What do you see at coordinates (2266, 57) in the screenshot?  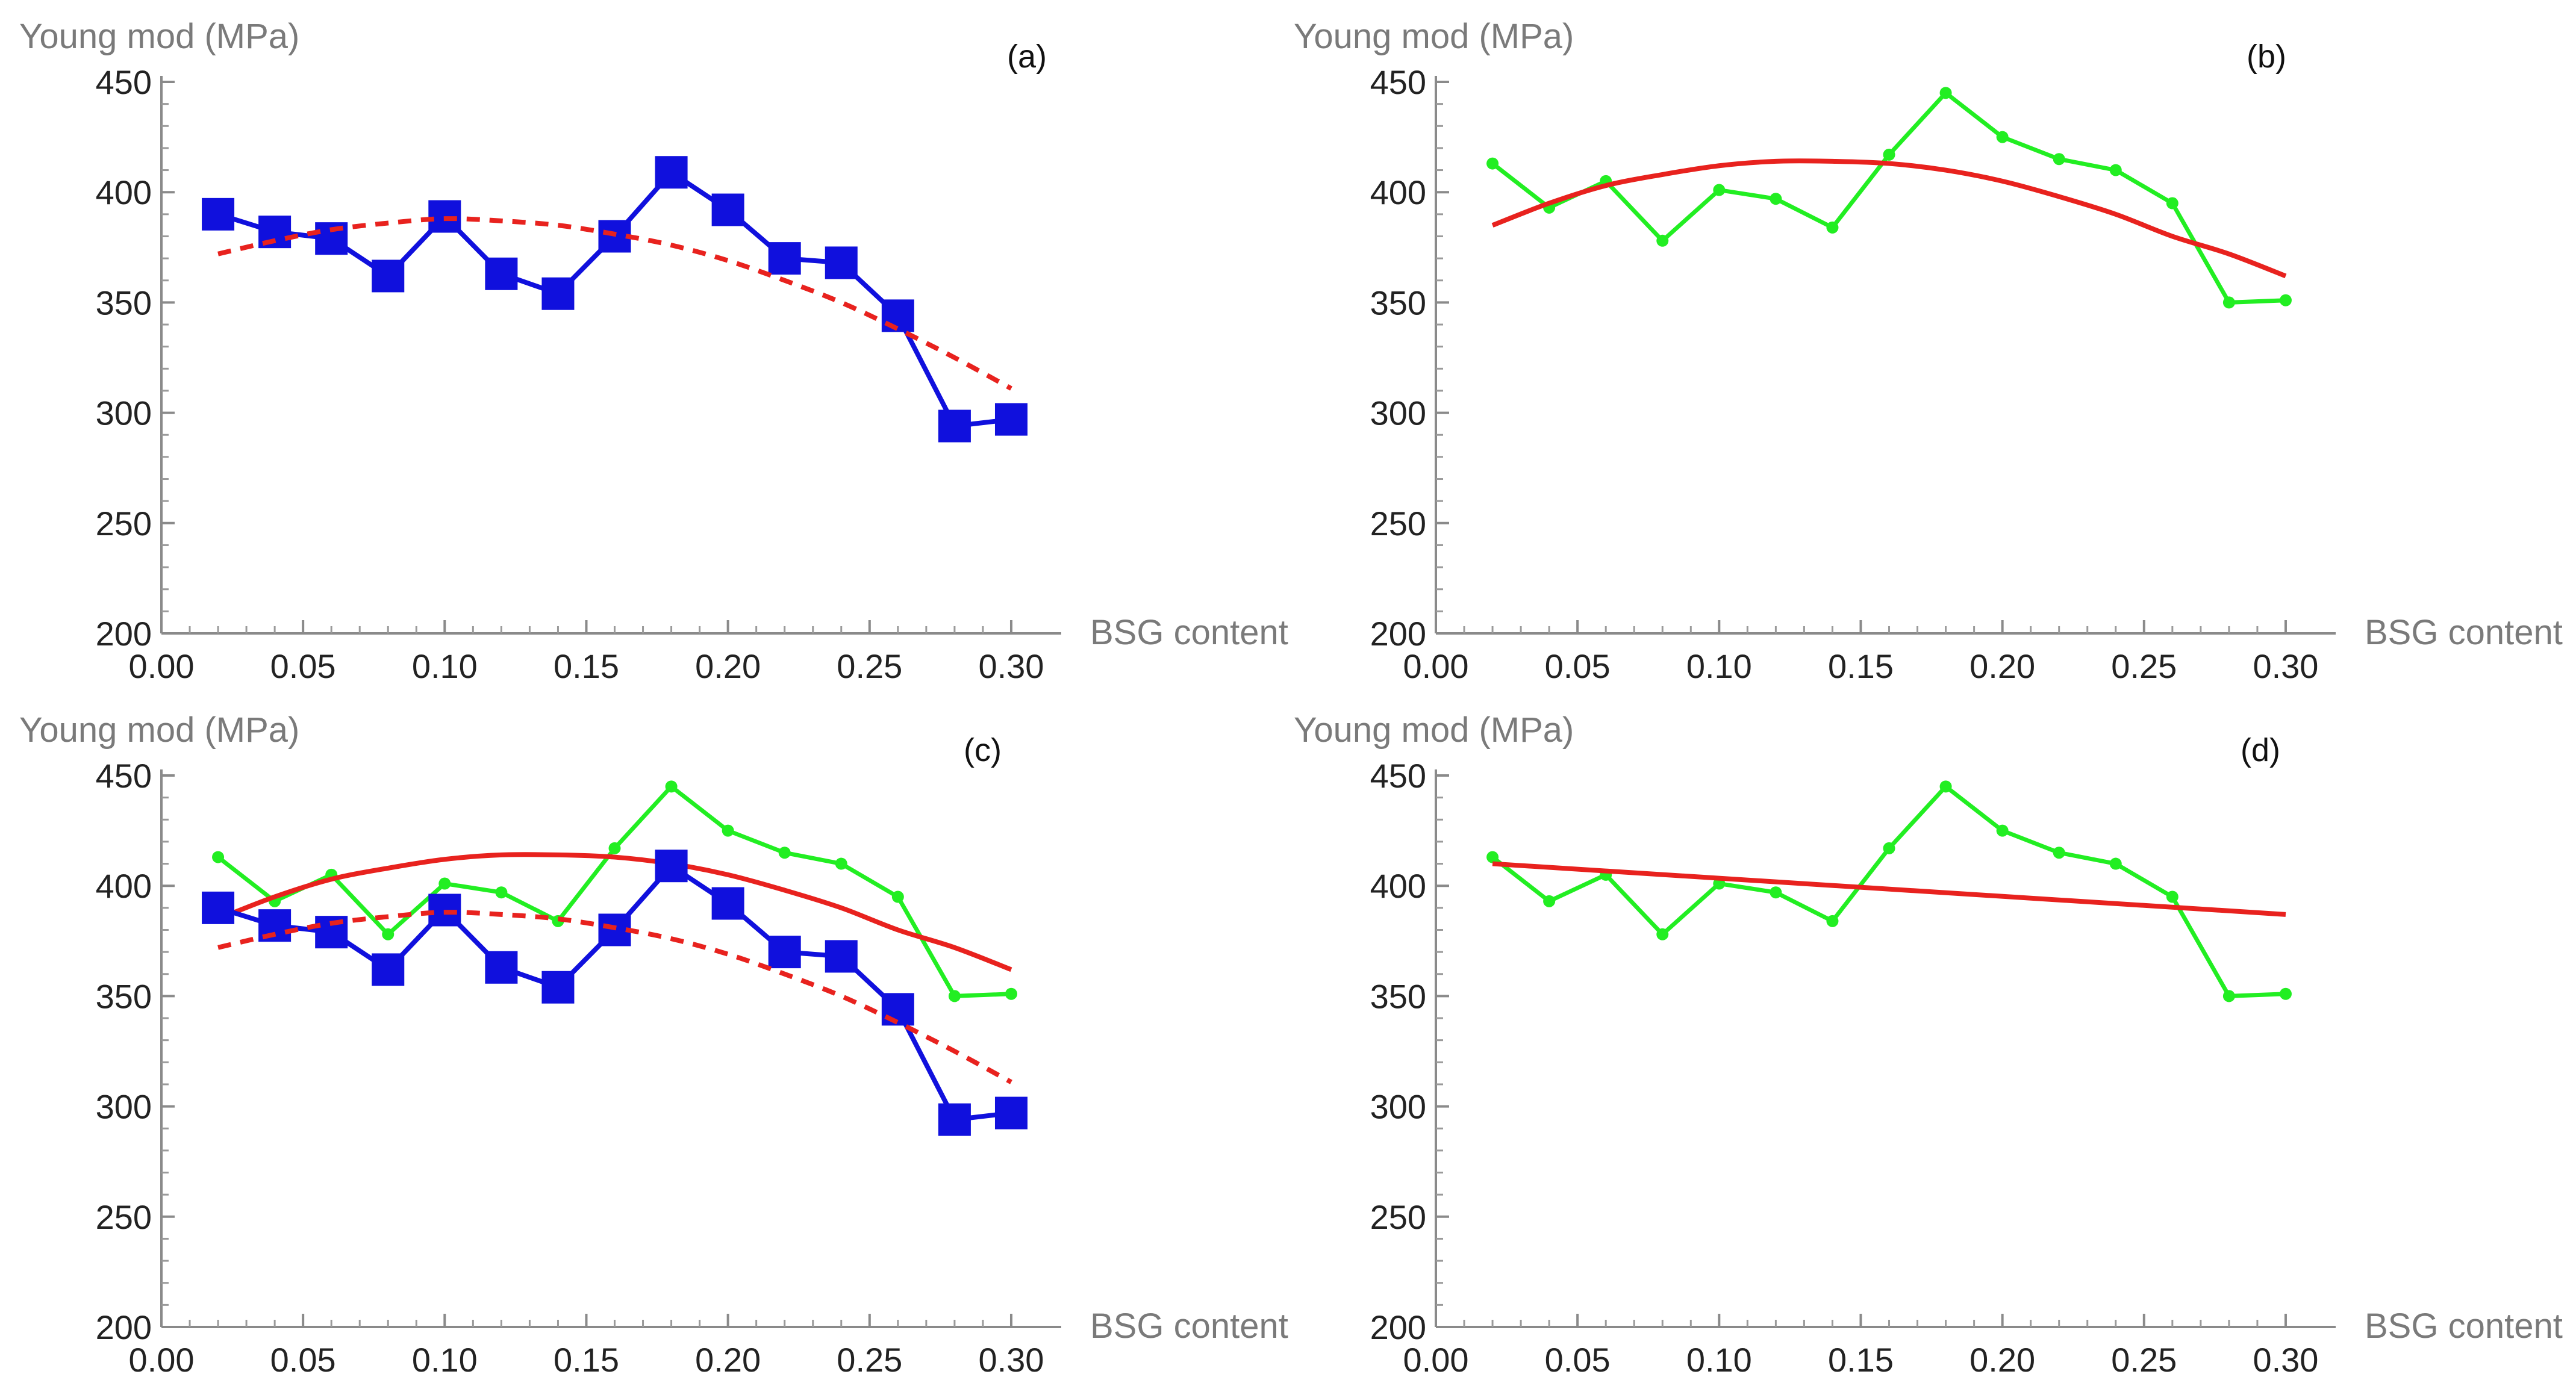 I see `panel-label: (b)` at bounding box center [2266, 57].